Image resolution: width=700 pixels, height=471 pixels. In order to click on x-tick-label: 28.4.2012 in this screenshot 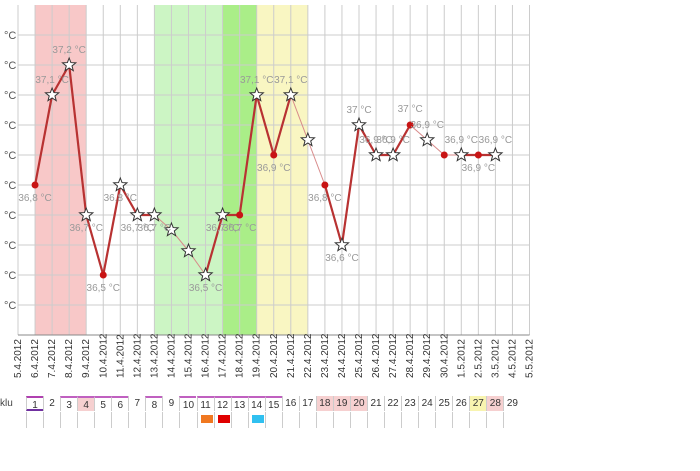, I will do `click(410, 355)`.